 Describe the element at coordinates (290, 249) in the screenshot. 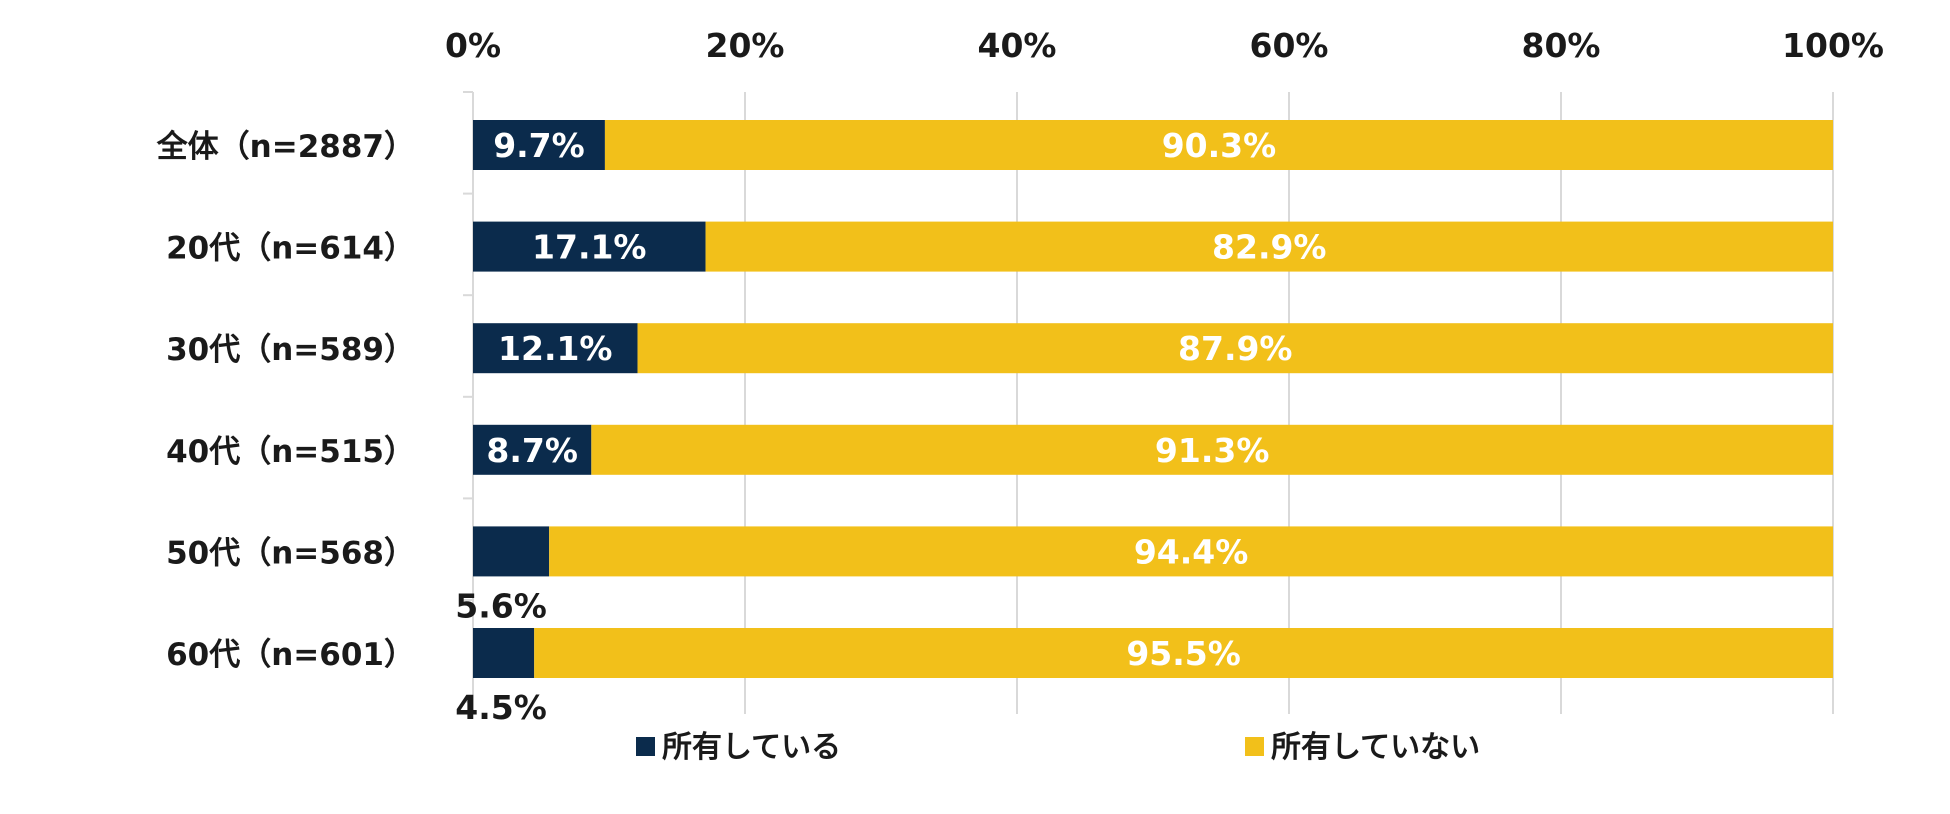

I see `category-label: 20代（n=614）` at that location.